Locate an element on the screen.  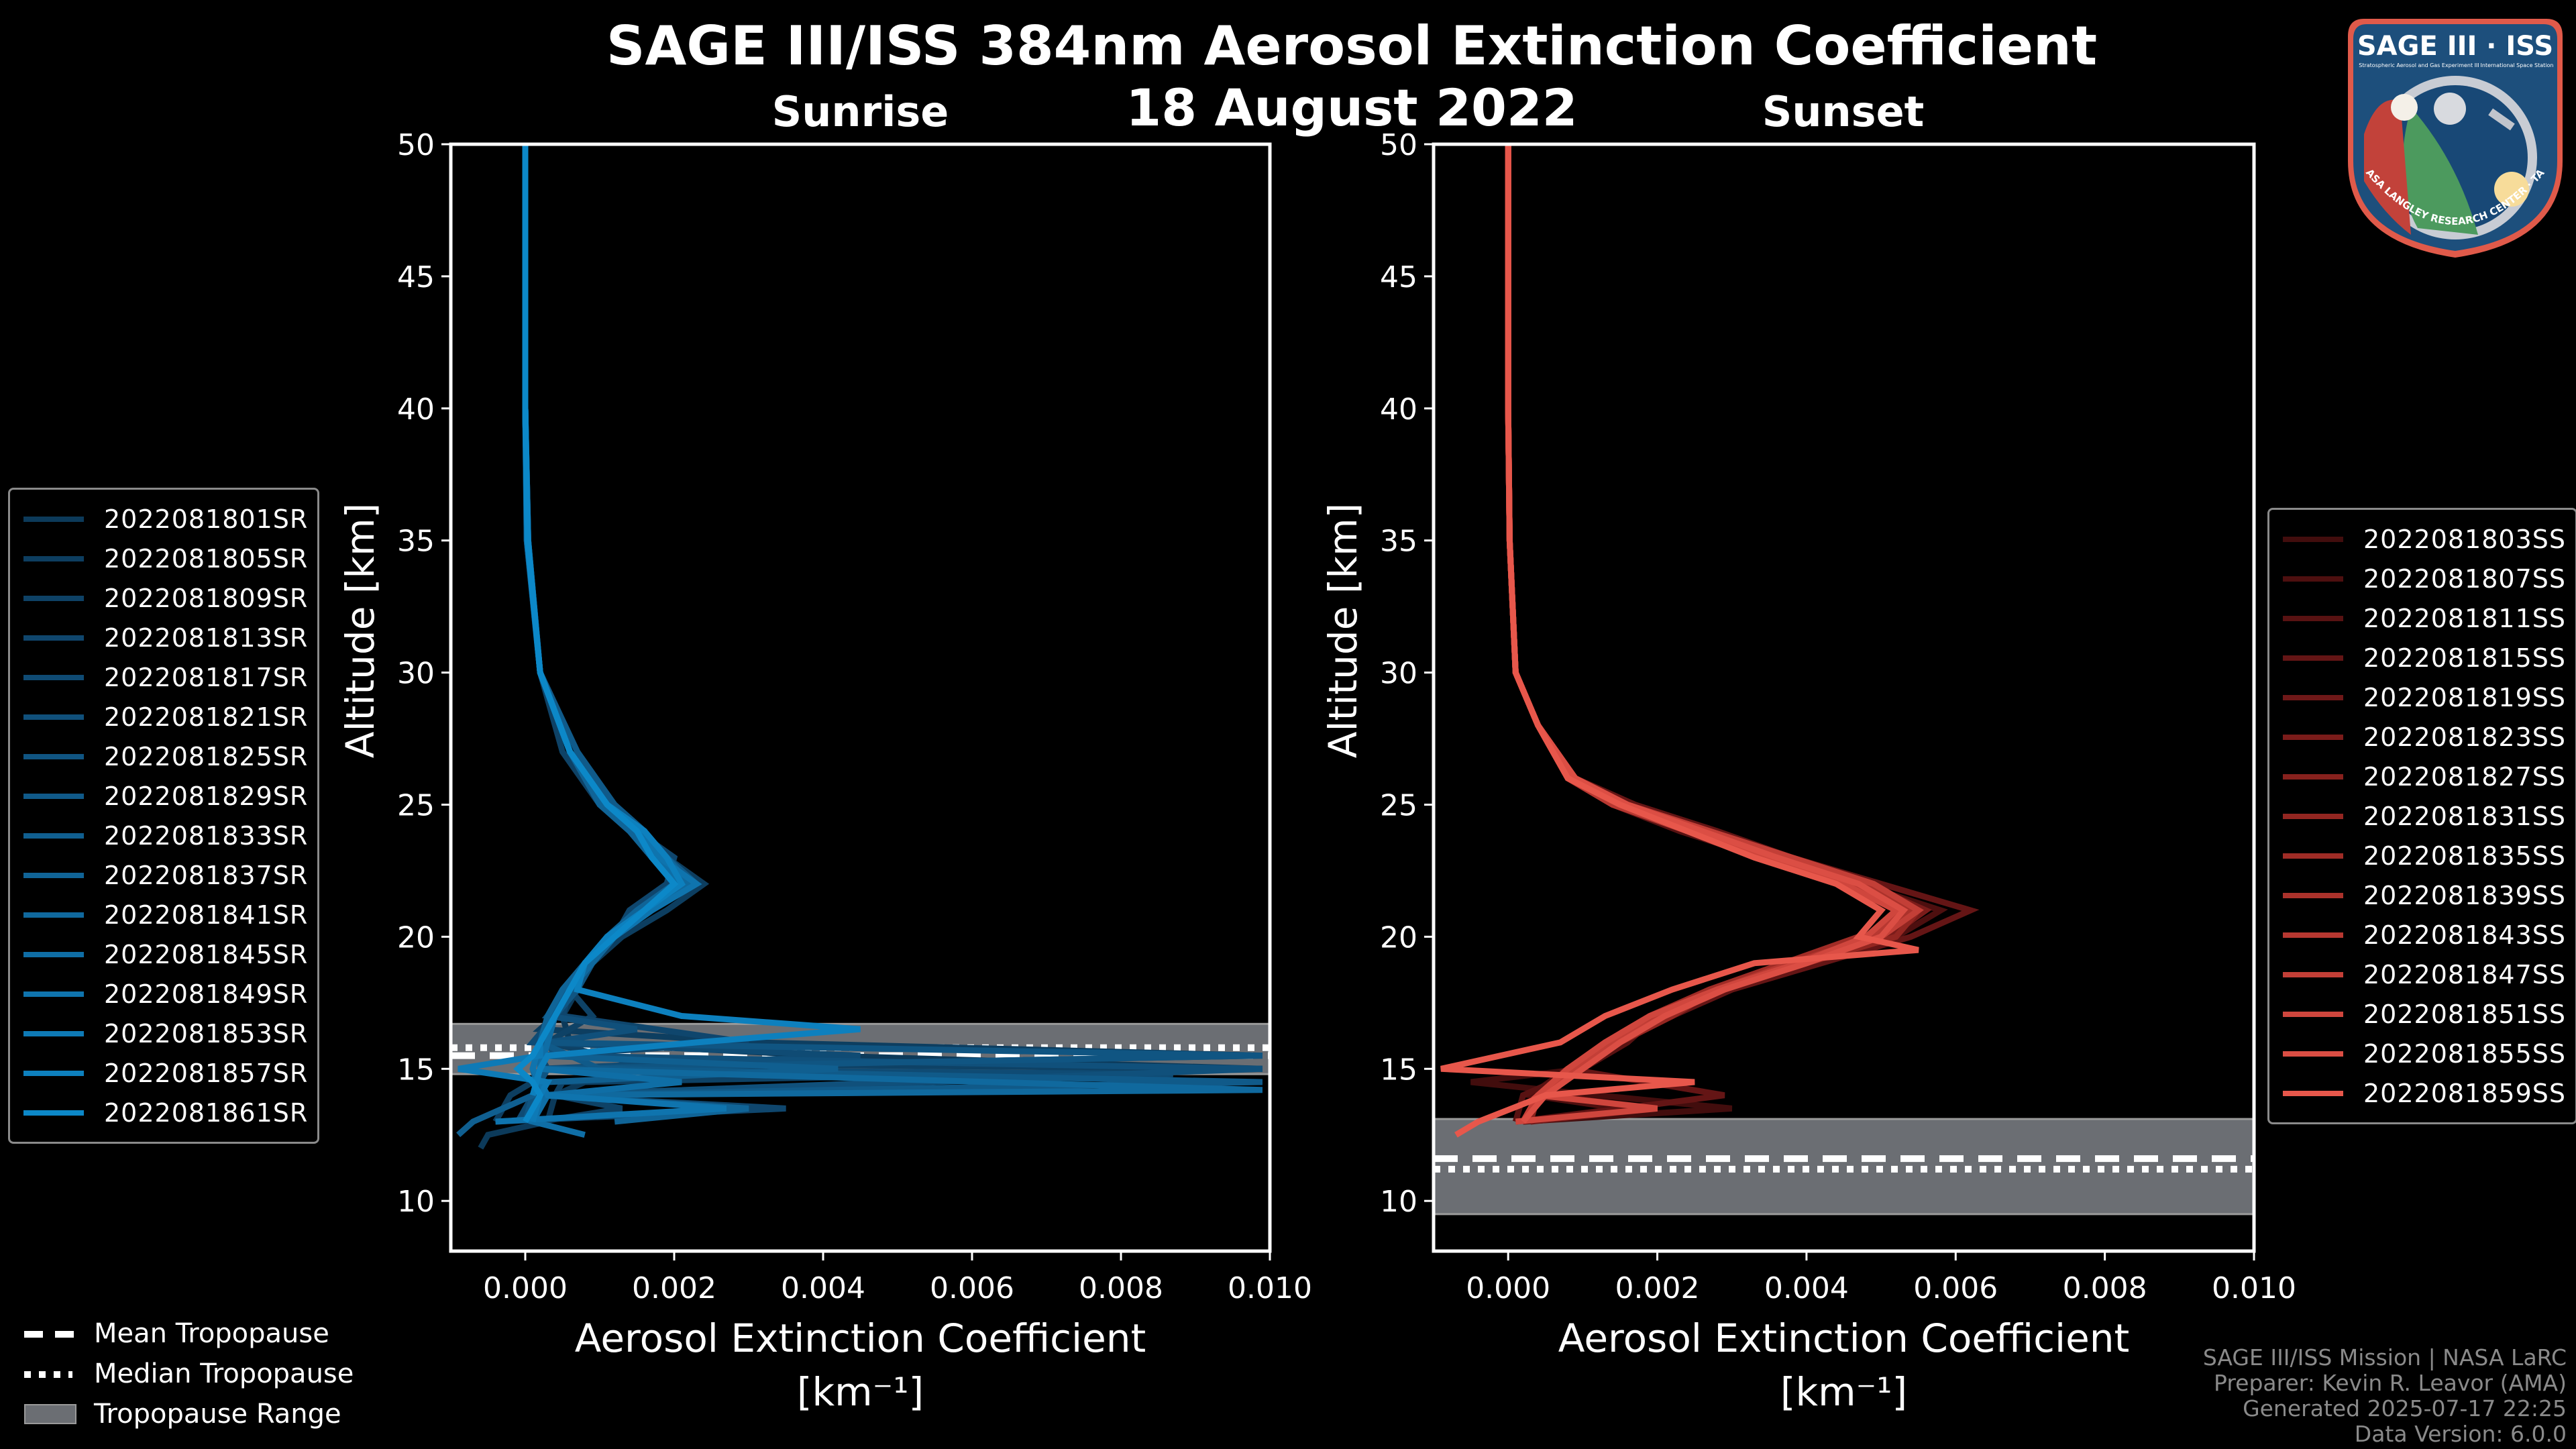
sunset-panel-title: Sunset is located at coordinates (1843, 111).